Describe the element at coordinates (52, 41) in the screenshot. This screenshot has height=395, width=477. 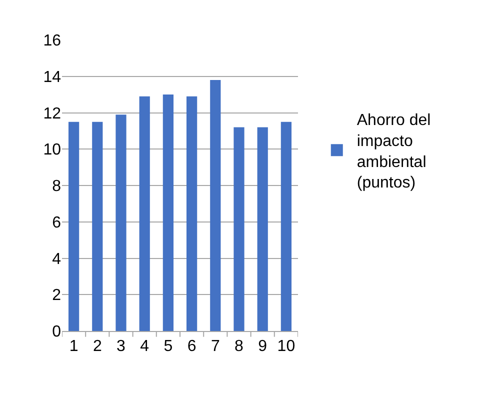
I see `y-tick-label: 16` at that location.